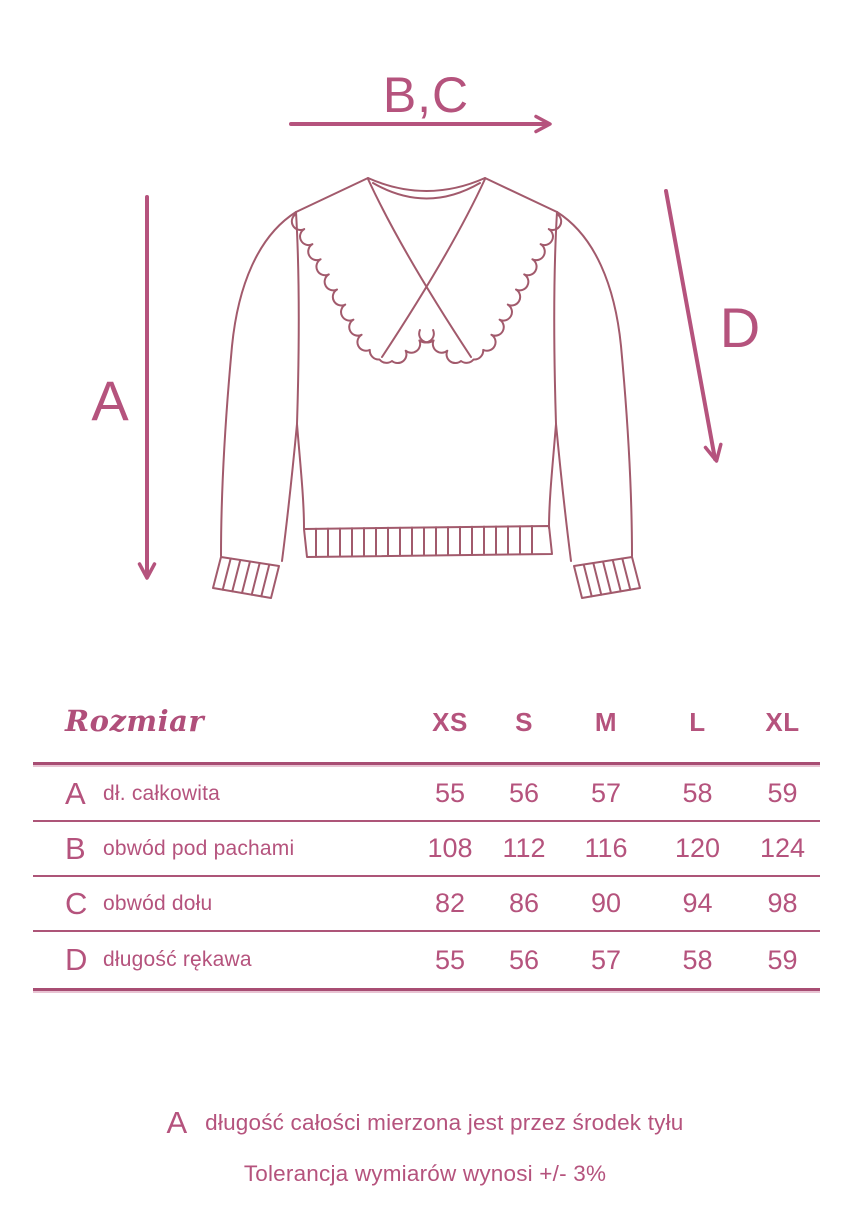  I want to click on neckline-band, so click(426, 191).